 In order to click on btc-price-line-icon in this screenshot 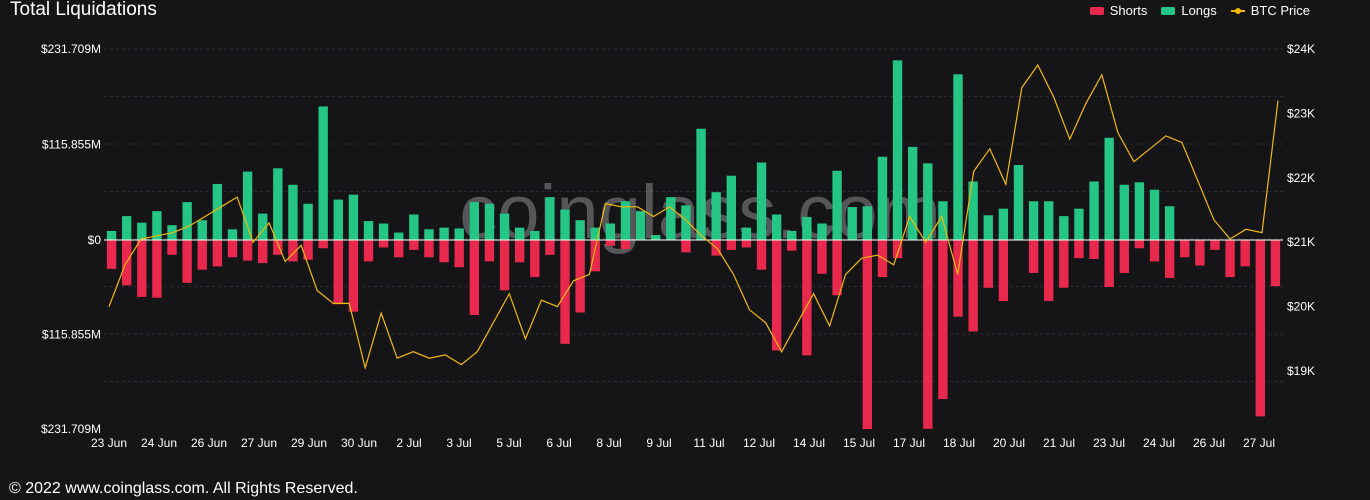, I will do `click(1237, 10)`.